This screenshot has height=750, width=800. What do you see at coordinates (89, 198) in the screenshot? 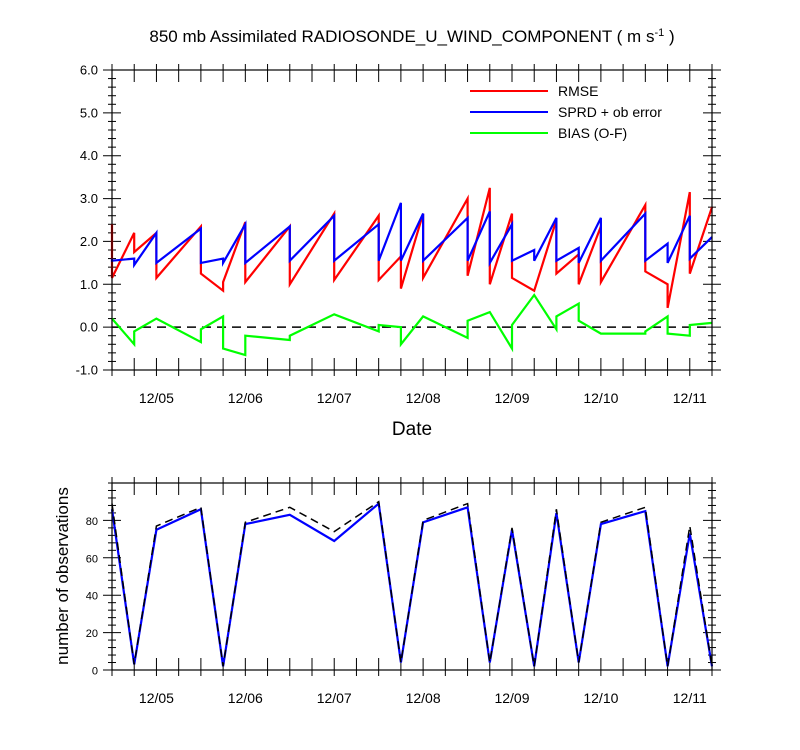
I see `y-tick-label-4: 3.0` at bounding box center [89, 198].